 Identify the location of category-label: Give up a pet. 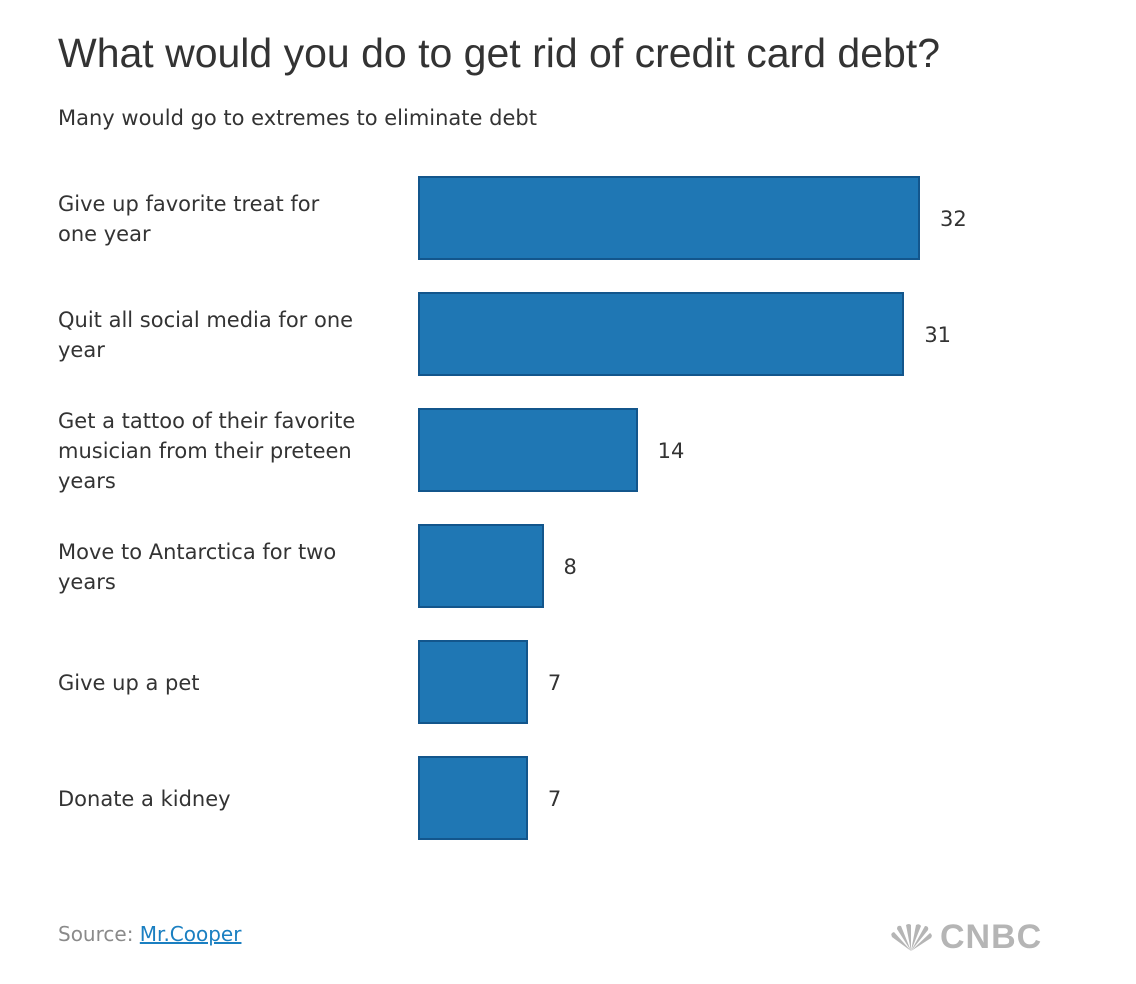
(129, 683).